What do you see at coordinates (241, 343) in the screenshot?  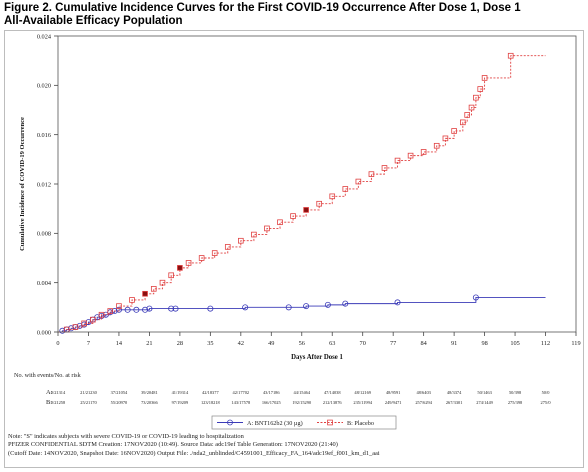 I see `x-tick-label: 42` at bounding box center [241, 343].